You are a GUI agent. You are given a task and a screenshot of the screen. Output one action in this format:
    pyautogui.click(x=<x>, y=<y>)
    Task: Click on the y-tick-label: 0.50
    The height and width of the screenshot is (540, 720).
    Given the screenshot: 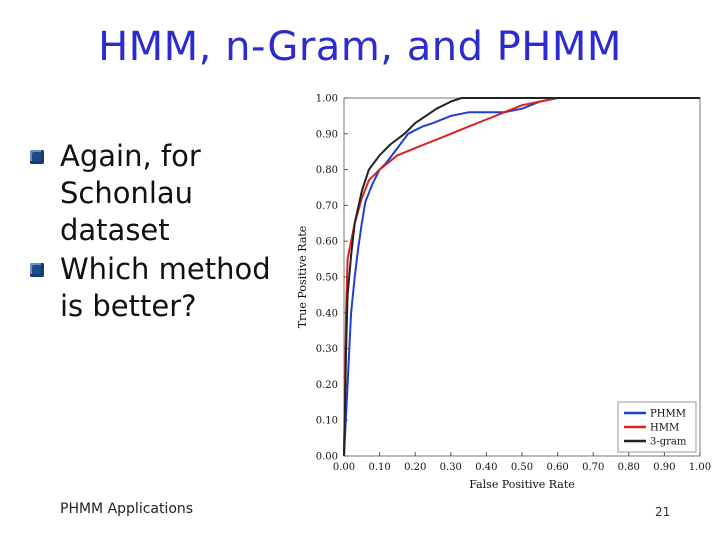 What is the action you would take?
    pyautogui.click(x=327, y=278)
    